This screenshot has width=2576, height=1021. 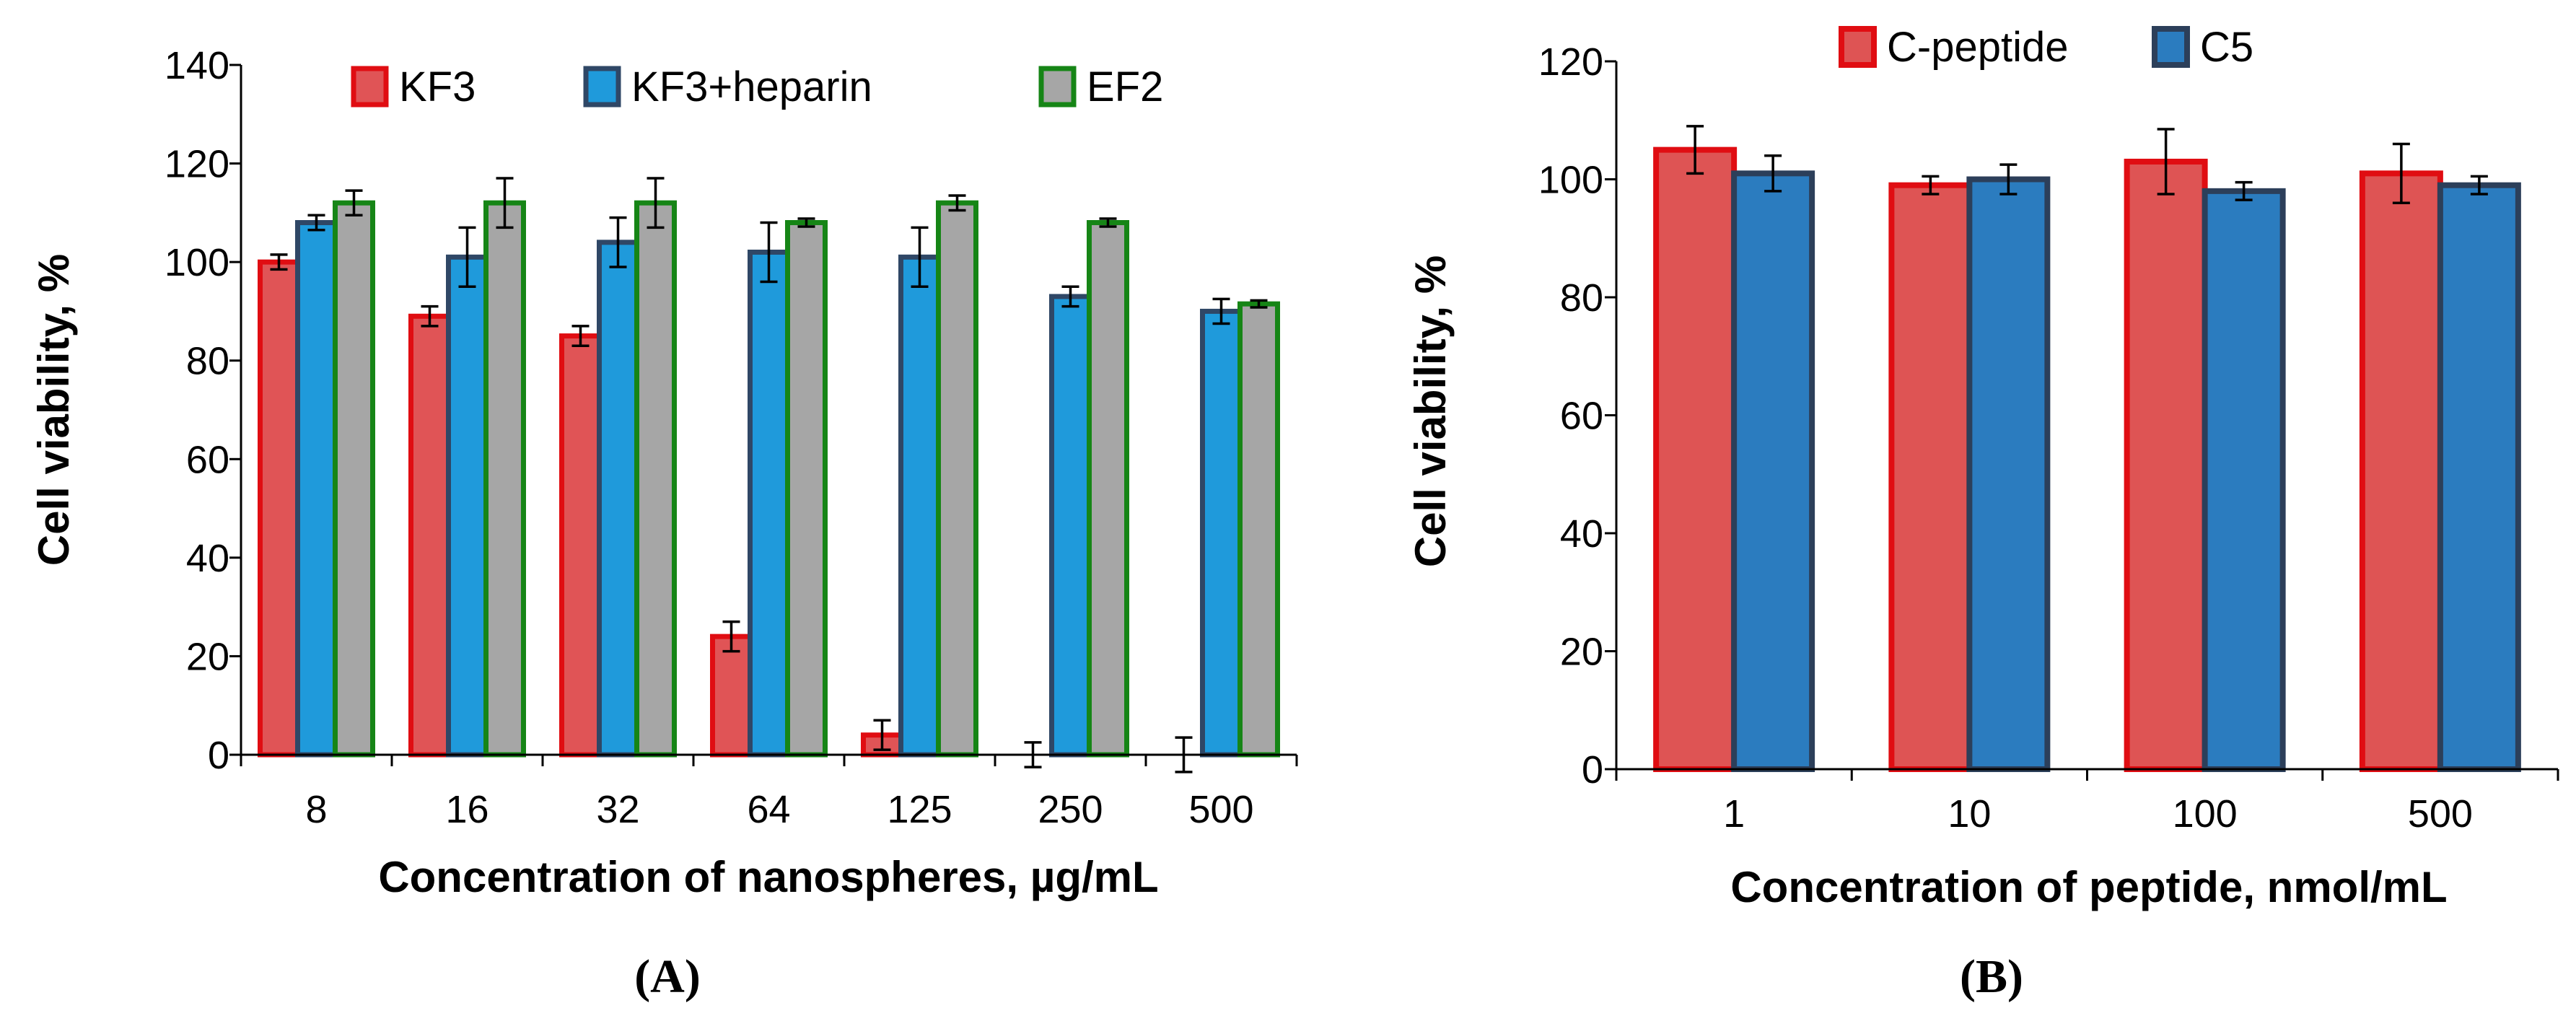 I want to click on panel-b-legend-label-c-peptide: C-peptide, so click(x=1977, y=47).